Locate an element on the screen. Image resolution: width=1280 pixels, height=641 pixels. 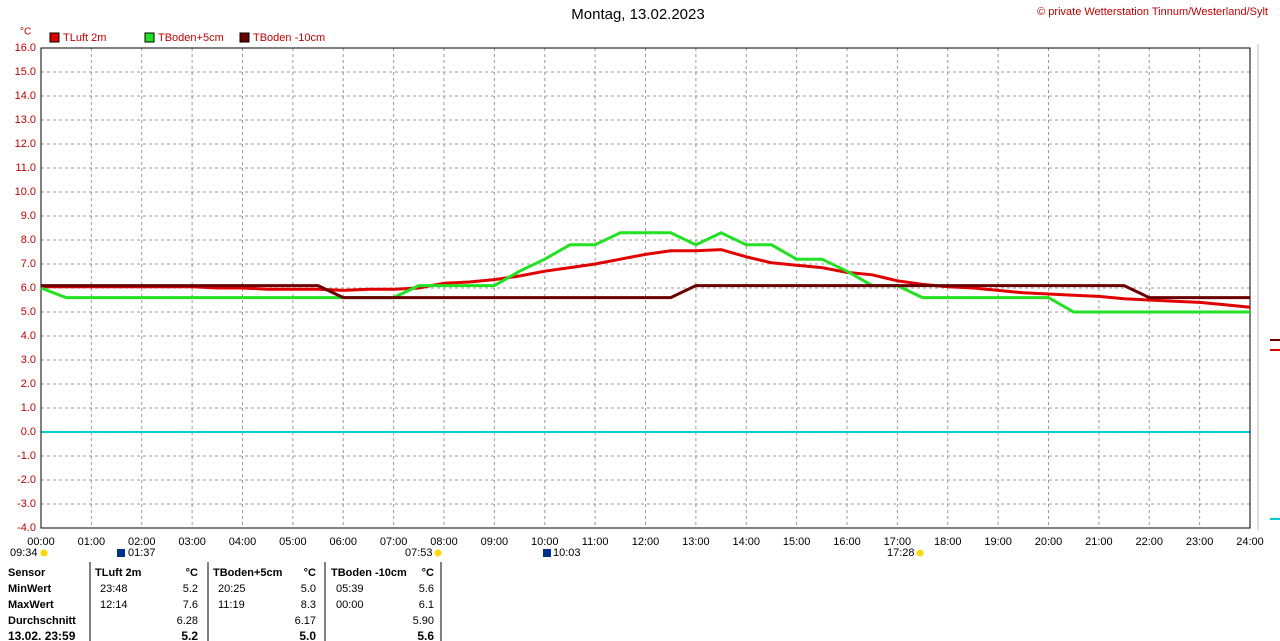
table-cell: MinWert is located at coordinates (30, 589).